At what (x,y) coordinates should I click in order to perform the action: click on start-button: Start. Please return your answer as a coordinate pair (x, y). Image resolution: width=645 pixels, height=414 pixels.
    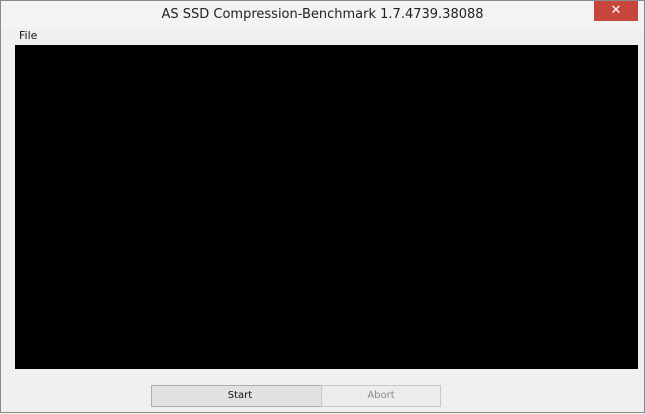
    Looking at the image, I should click on (240, 396).